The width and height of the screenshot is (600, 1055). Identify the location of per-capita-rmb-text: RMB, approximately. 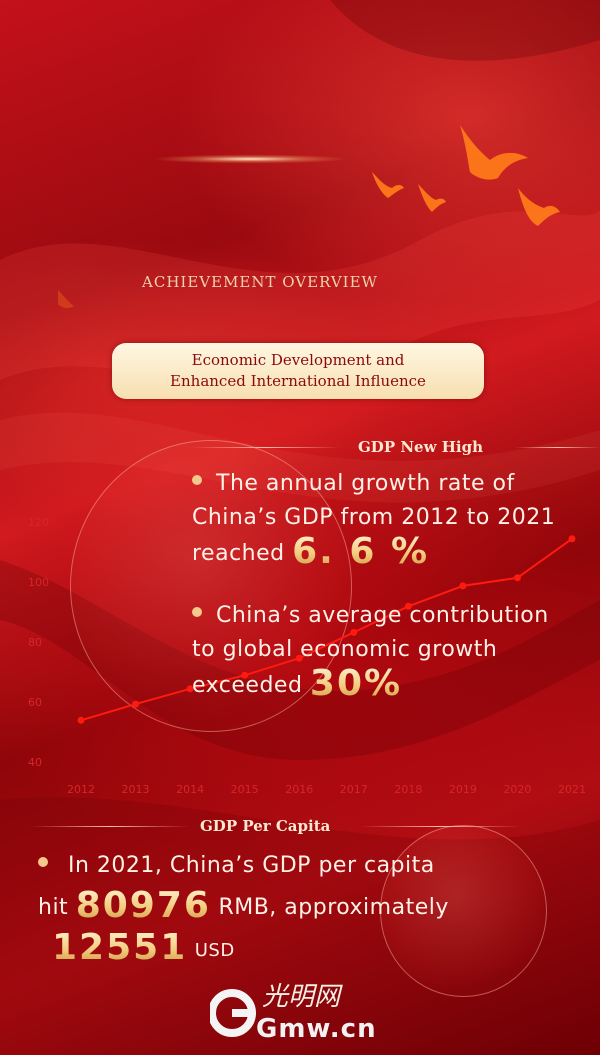
(333, 907).